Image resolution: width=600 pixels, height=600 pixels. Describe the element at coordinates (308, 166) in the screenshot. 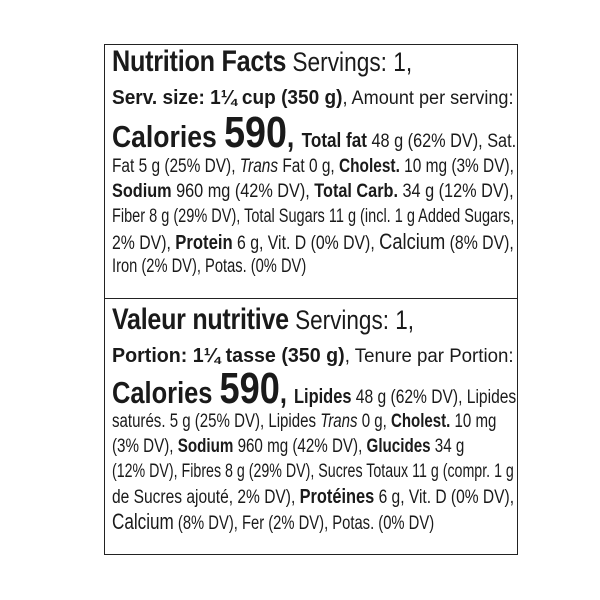

I see `en-trans-value: Fat 0 g,` at that location.